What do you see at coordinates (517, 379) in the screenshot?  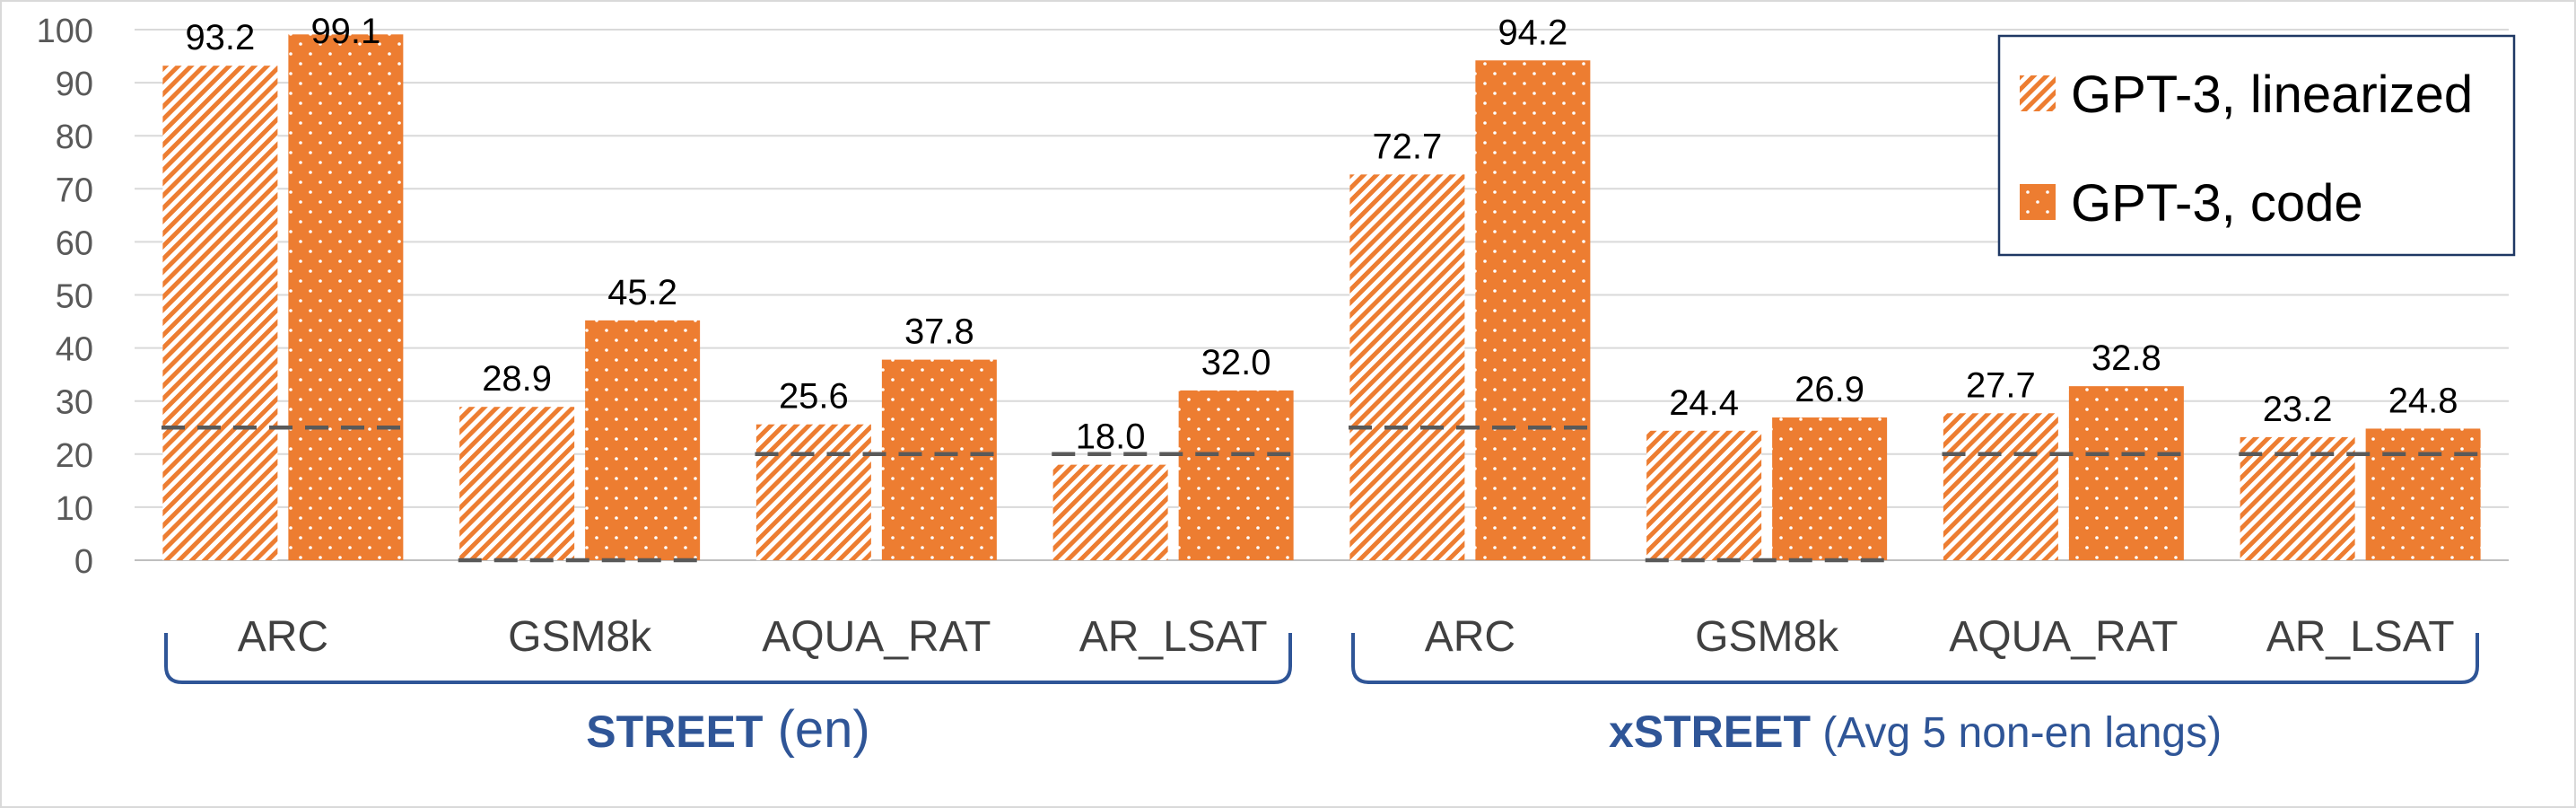 I see `data-label: 28.9` at bounding box center [517, 379].